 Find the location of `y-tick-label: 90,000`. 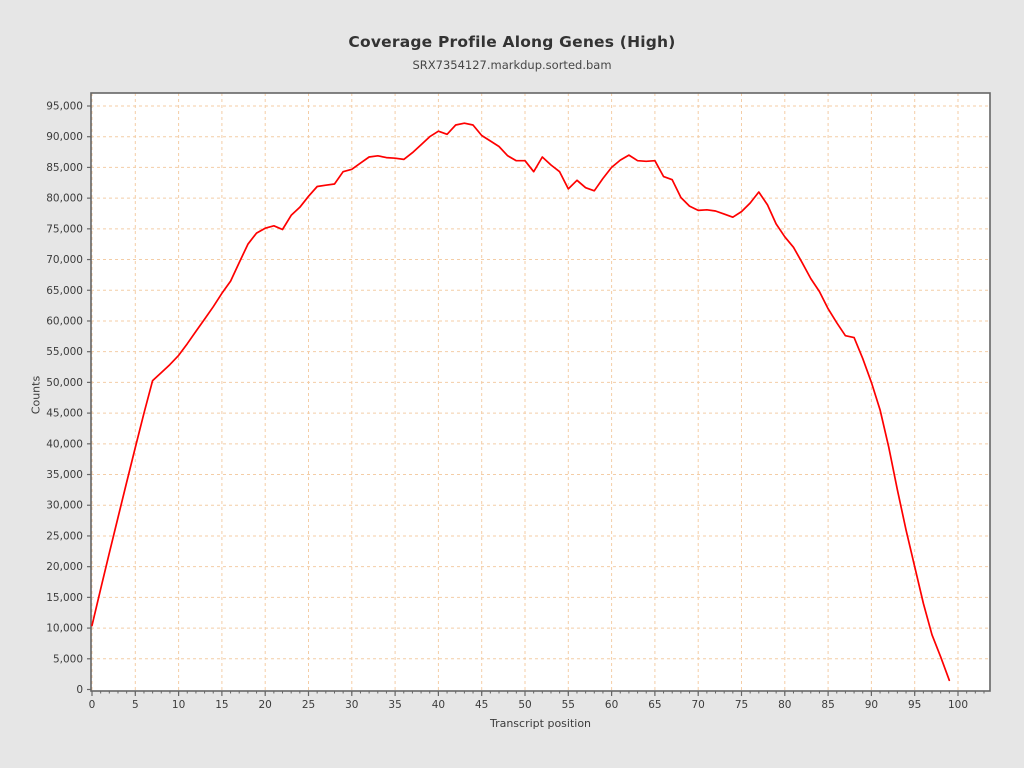

y-tick-label: 90,000 is located at coordinates (64, 137).